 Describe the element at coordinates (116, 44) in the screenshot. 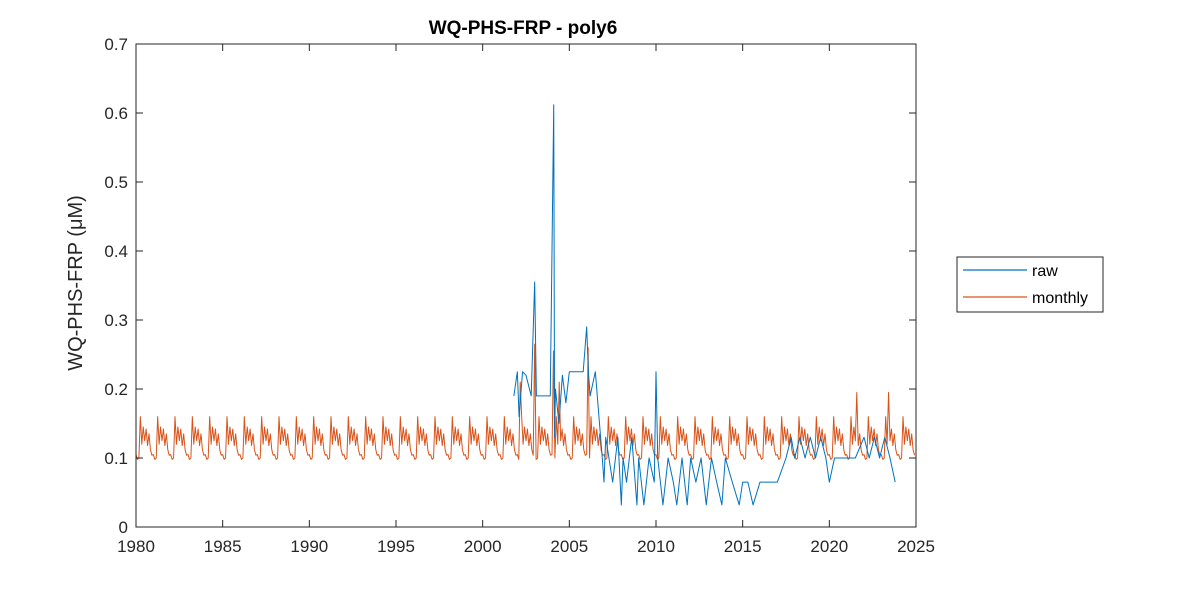

I see `y-tick-label: 0.7` at that location.